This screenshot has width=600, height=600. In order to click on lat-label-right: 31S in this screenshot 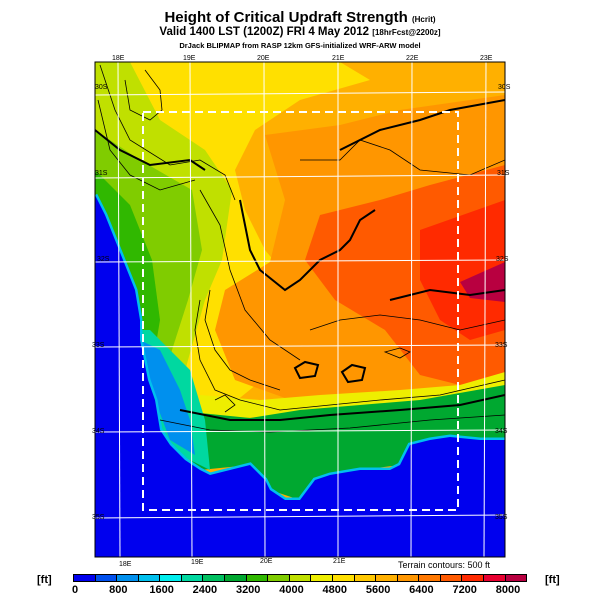, I will do `click(503, 173)`.